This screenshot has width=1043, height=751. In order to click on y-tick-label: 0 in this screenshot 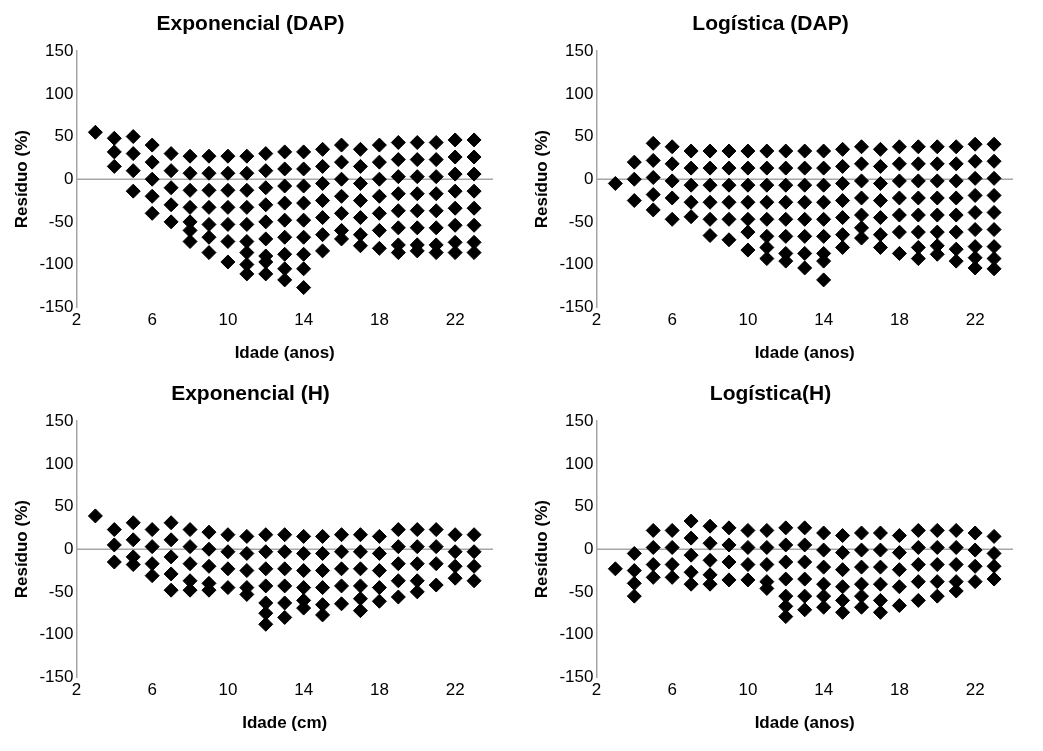, I will do `click(588, 178)`.